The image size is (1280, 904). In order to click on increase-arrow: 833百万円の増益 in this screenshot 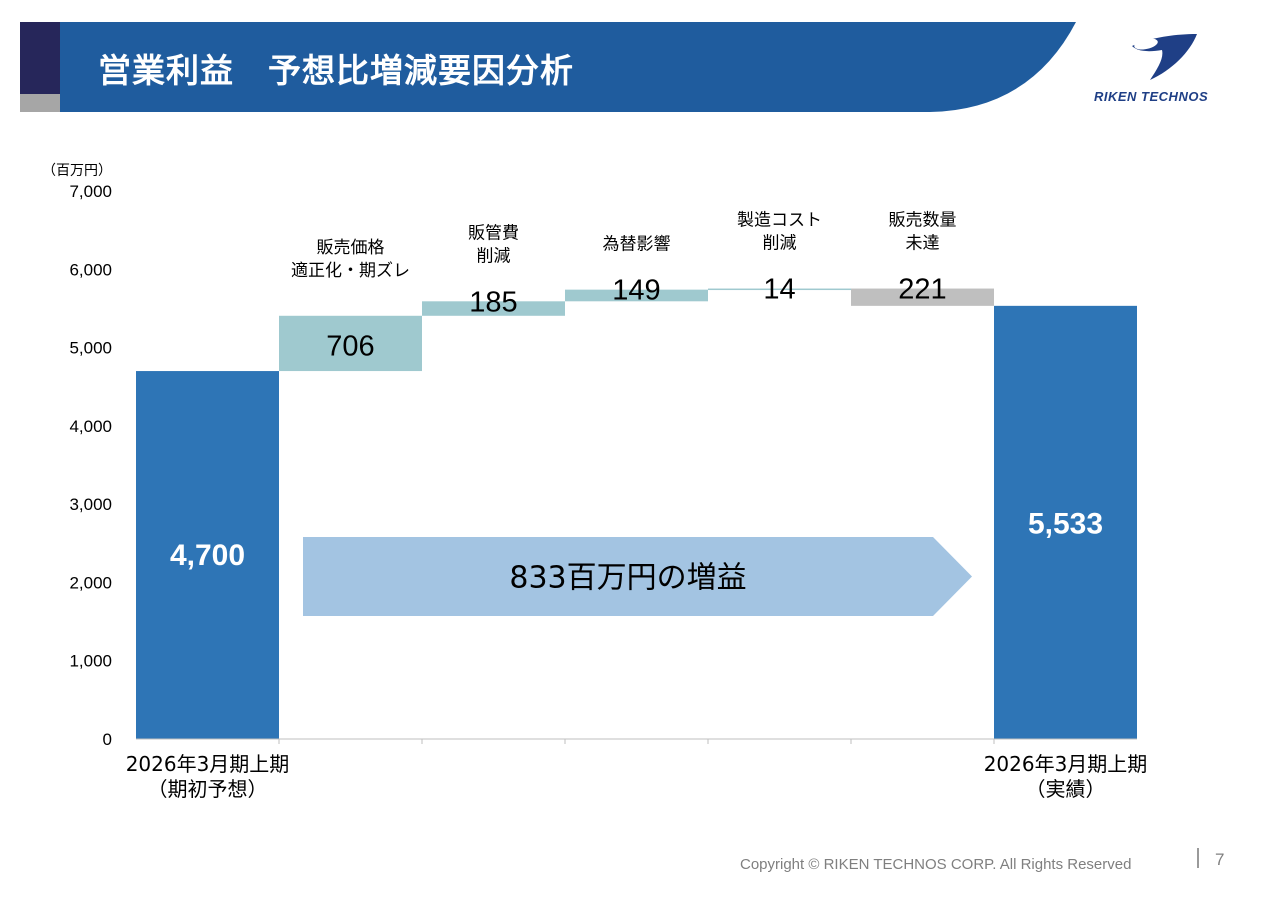, I will do `click(637, 576)`.